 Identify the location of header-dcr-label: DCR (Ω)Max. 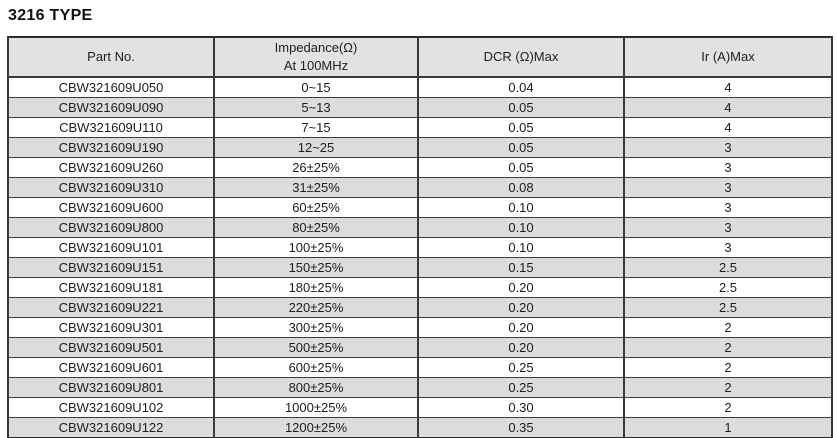
(521, 56).